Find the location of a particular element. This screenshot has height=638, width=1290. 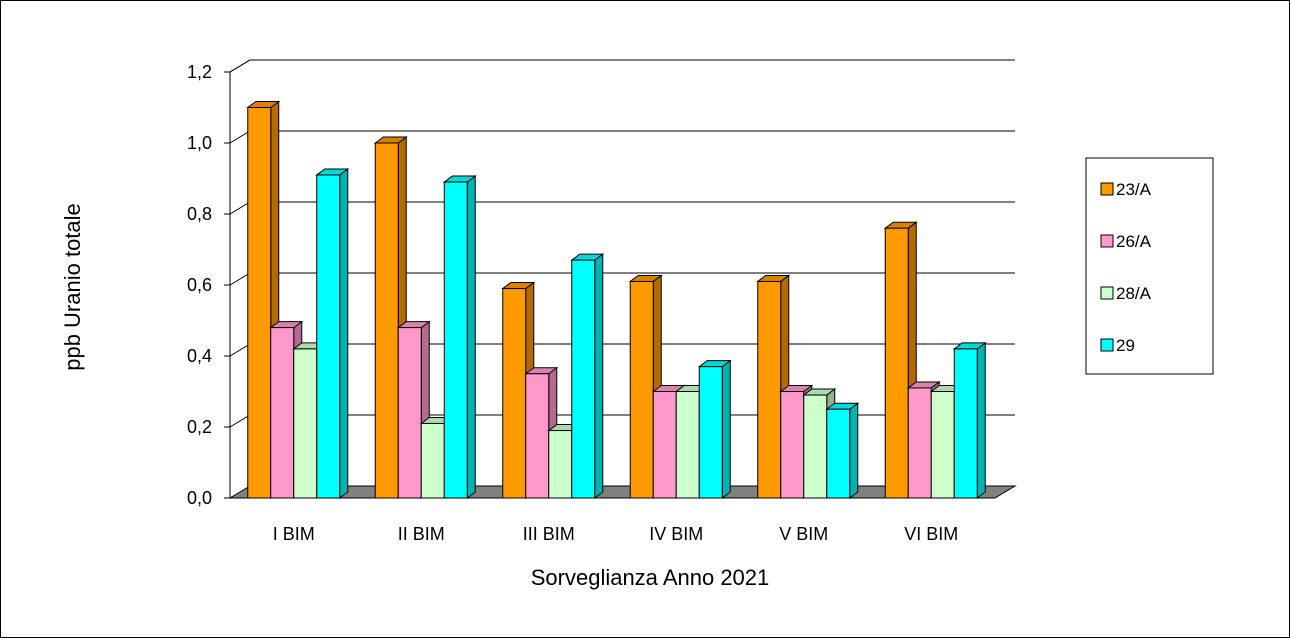

x-axis-title: Sorveglianza Anno 2021 is located at coordinates (650, 577).